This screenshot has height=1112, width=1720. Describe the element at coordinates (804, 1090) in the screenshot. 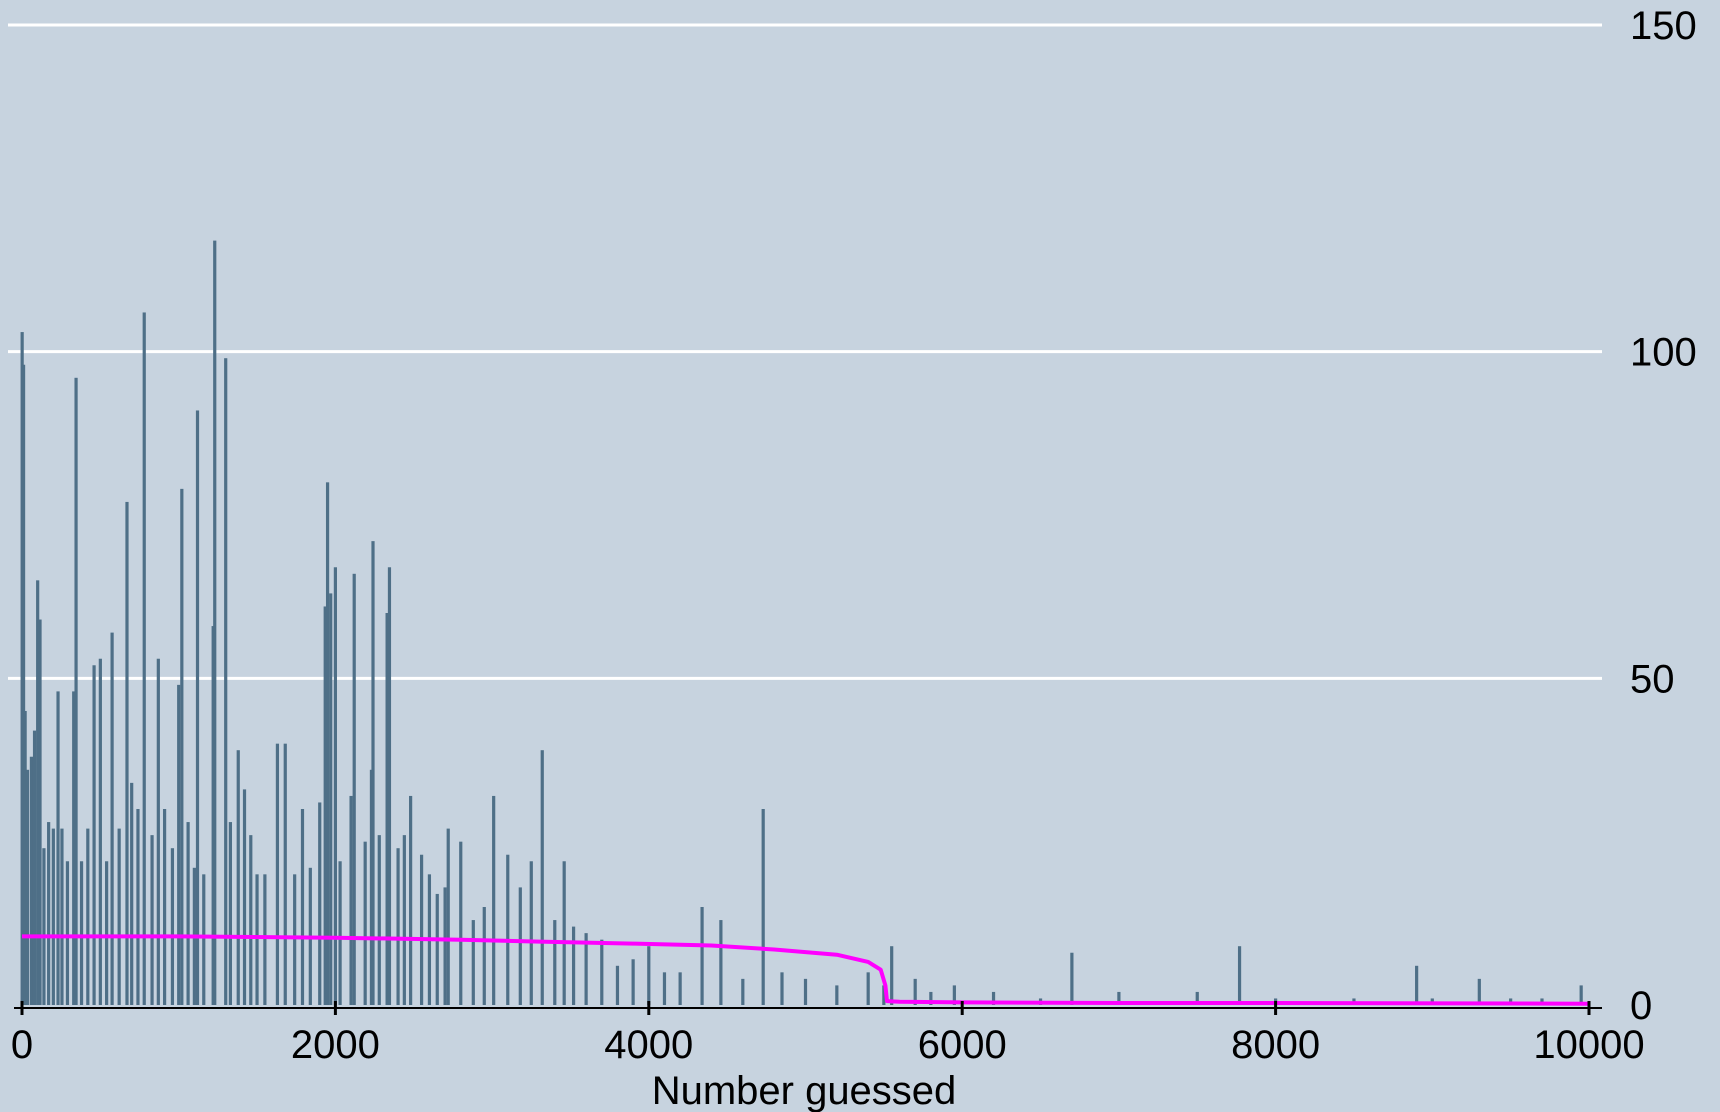

I see `x-axis-title: Number guessed` at that location.